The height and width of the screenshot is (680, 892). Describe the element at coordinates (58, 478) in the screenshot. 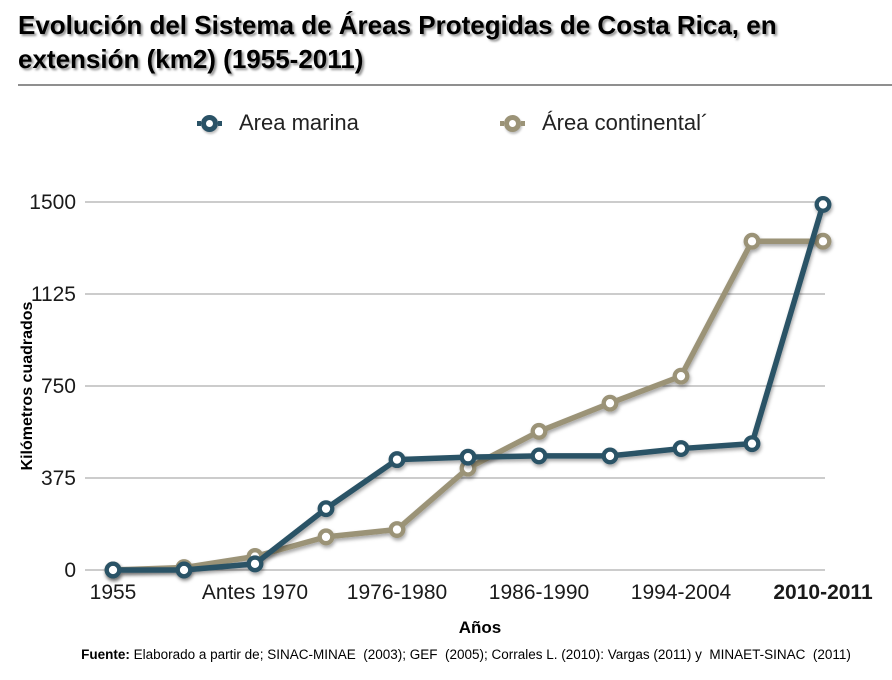

I see `y-tick-label: 375` at that location.